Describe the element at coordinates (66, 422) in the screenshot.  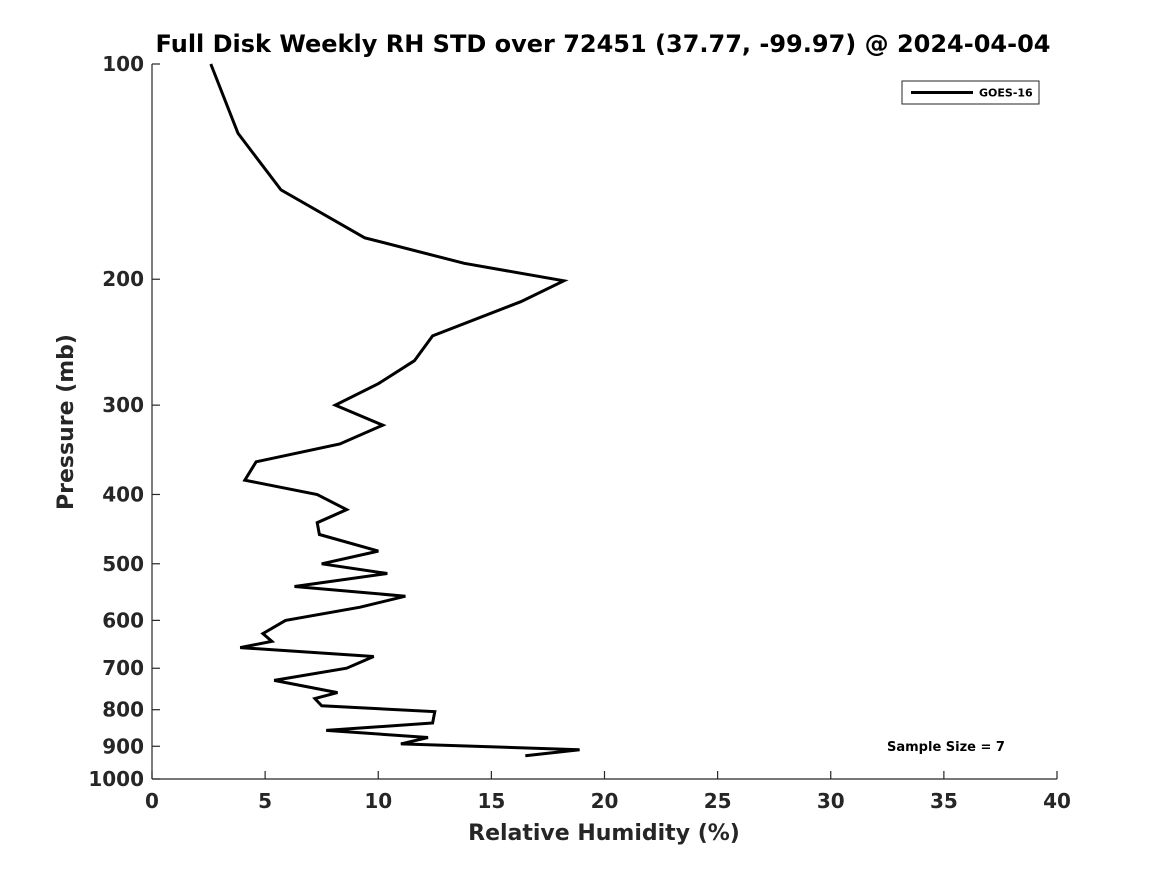
I see `y-axis-label: Pressure (mb)` at that location.